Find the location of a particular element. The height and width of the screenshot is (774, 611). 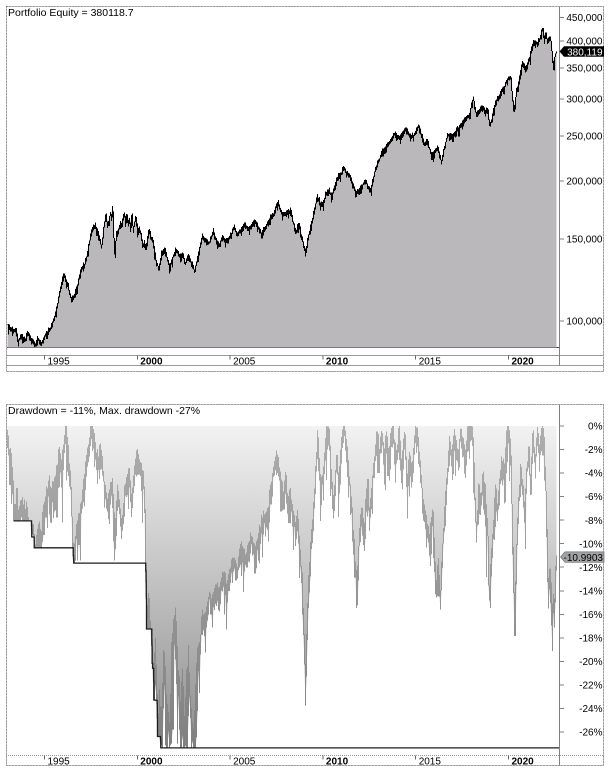

svg-text: -18% is located at coordinates (590, 639).